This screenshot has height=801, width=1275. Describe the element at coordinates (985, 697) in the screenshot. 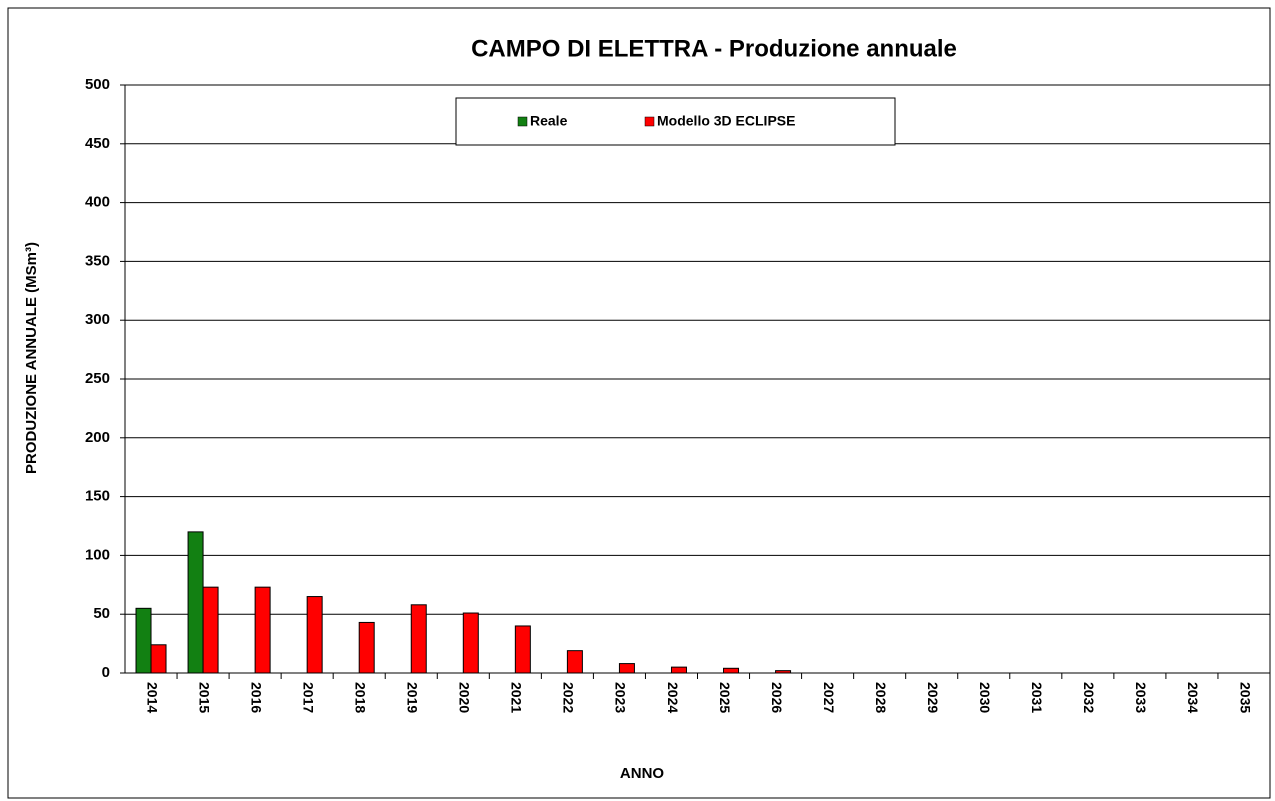

I see `x-tick-label: 2030` at that location.